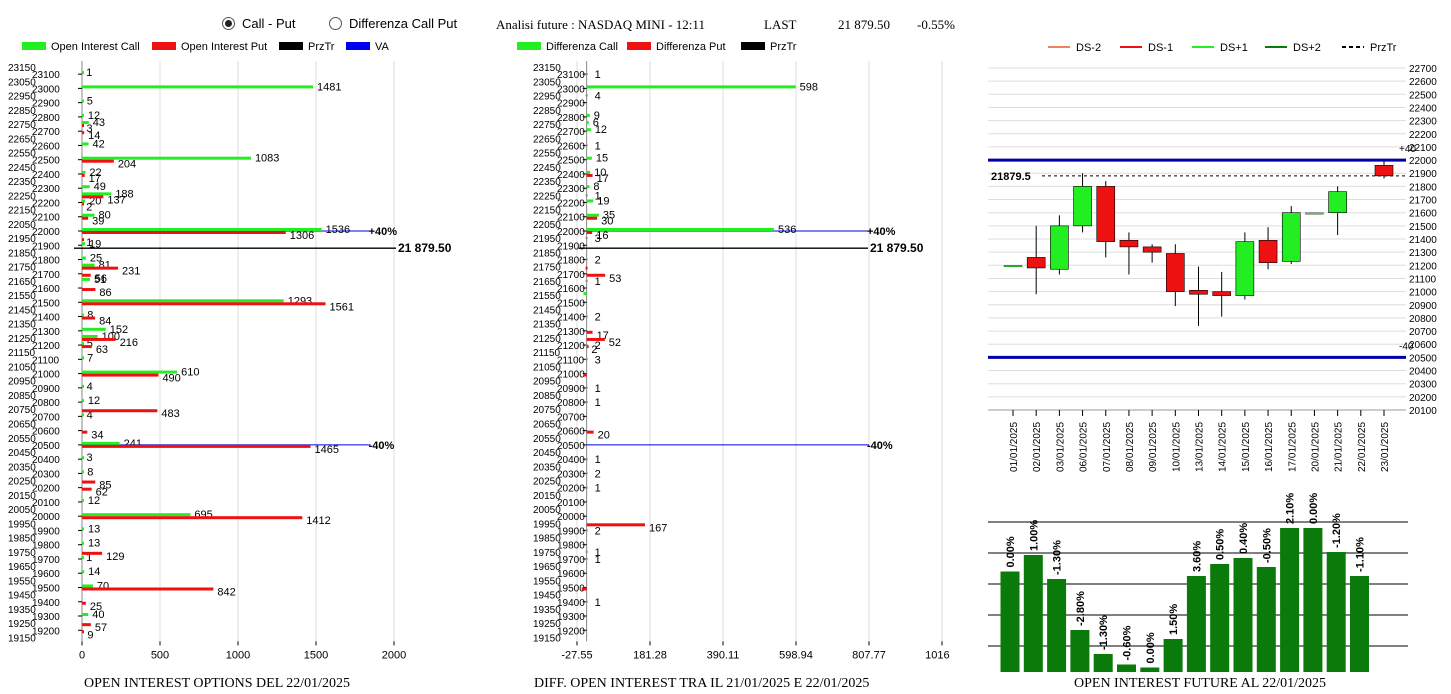  What do you see at coordinates (571, 146) in the screenshot?
I see `diff-strike-label: 22600` at bounding box center [571, 146].